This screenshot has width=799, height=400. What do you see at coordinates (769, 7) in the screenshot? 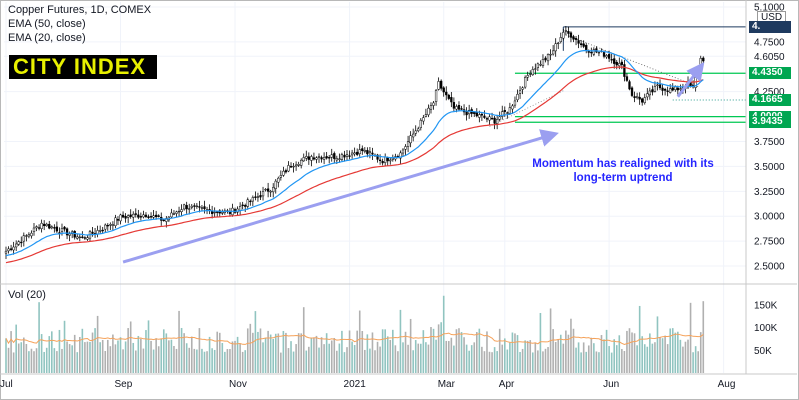
I see `y-tick-label: 5.1000` at bounding box center [769, 7].